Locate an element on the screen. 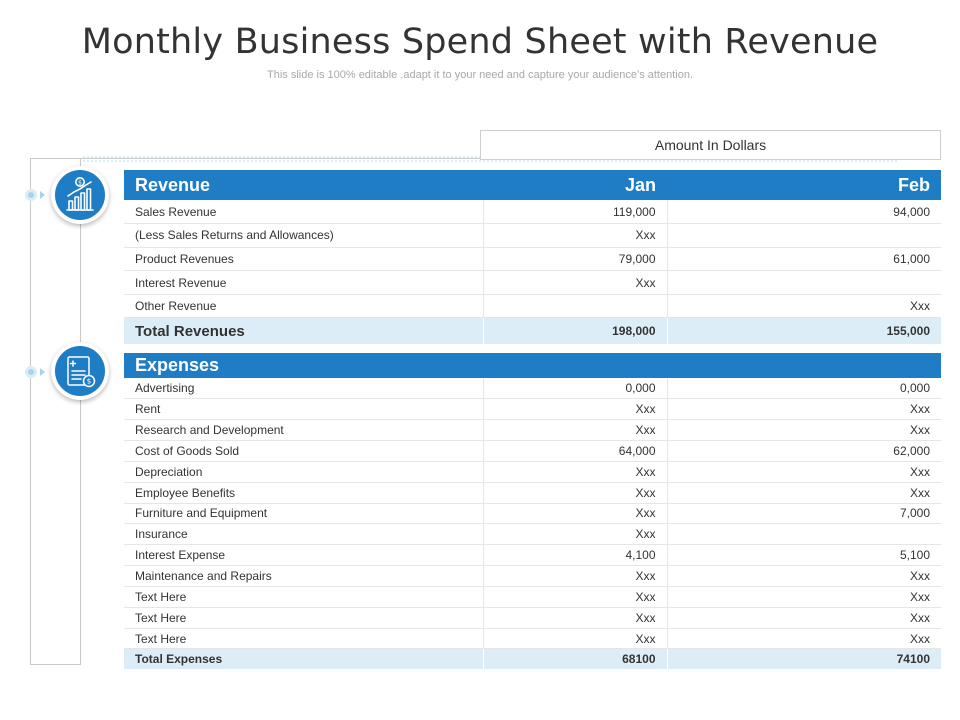 This screenshot has height=720, width=960. table-row: Employee Benefits Xxx Xxx is located at coordinates (532, 493).